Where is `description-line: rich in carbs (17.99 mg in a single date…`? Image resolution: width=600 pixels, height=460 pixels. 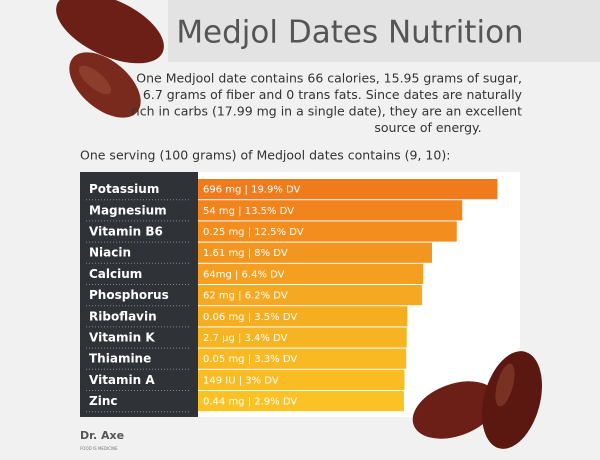
description-line: rich in carbs (17.99 mg in a single date… is located at coordinates (326, 111).